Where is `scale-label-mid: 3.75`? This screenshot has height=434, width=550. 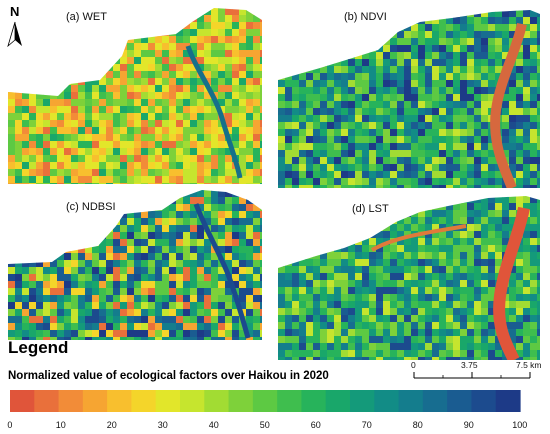 scale-label-mid: 3.75 is located at coordinates (469, 365).